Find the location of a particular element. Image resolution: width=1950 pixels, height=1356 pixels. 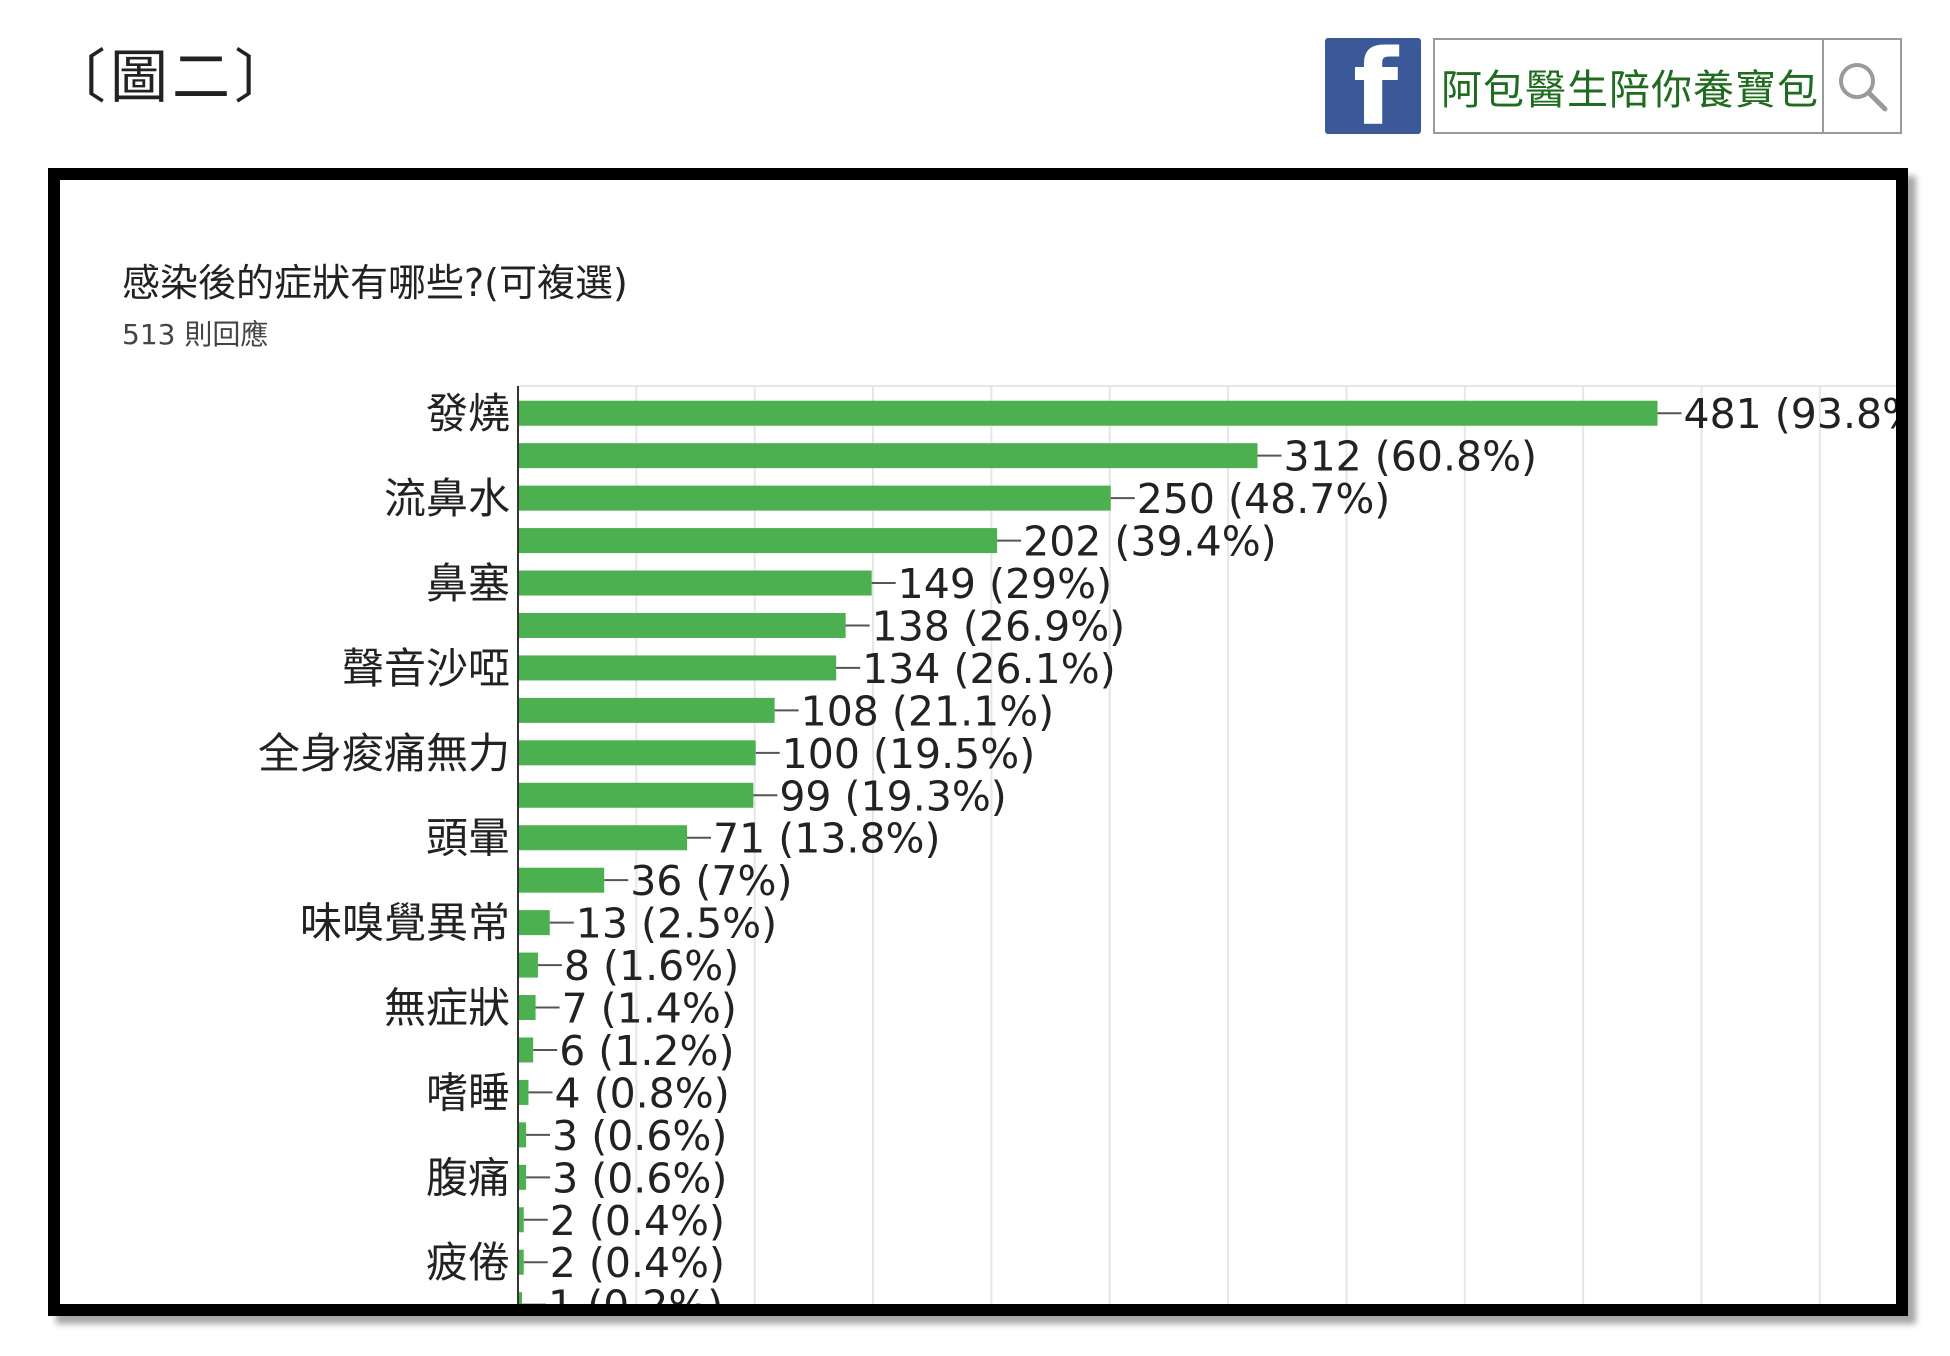

category-label: 鼻塞 is located at coordinates (468, 583).